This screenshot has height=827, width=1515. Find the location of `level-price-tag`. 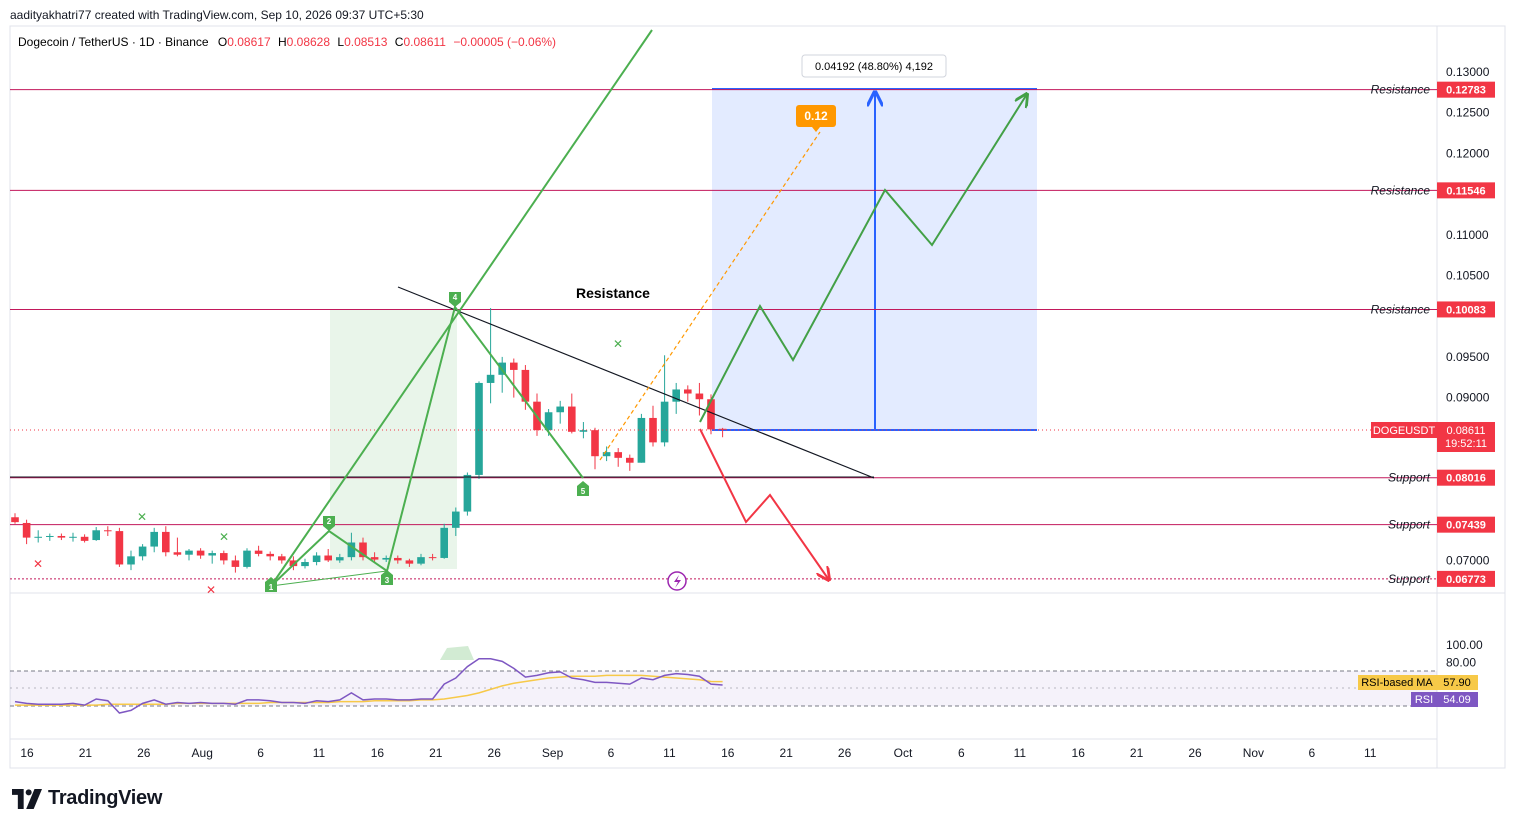

level-price-tag is located at coordinates (1466, 309).